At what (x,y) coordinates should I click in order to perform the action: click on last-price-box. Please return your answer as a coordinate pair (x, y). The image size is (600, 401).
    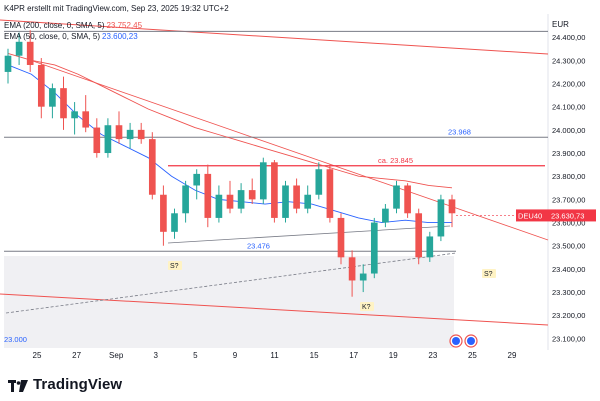
    Looking at the image, I should click on (572, 215).